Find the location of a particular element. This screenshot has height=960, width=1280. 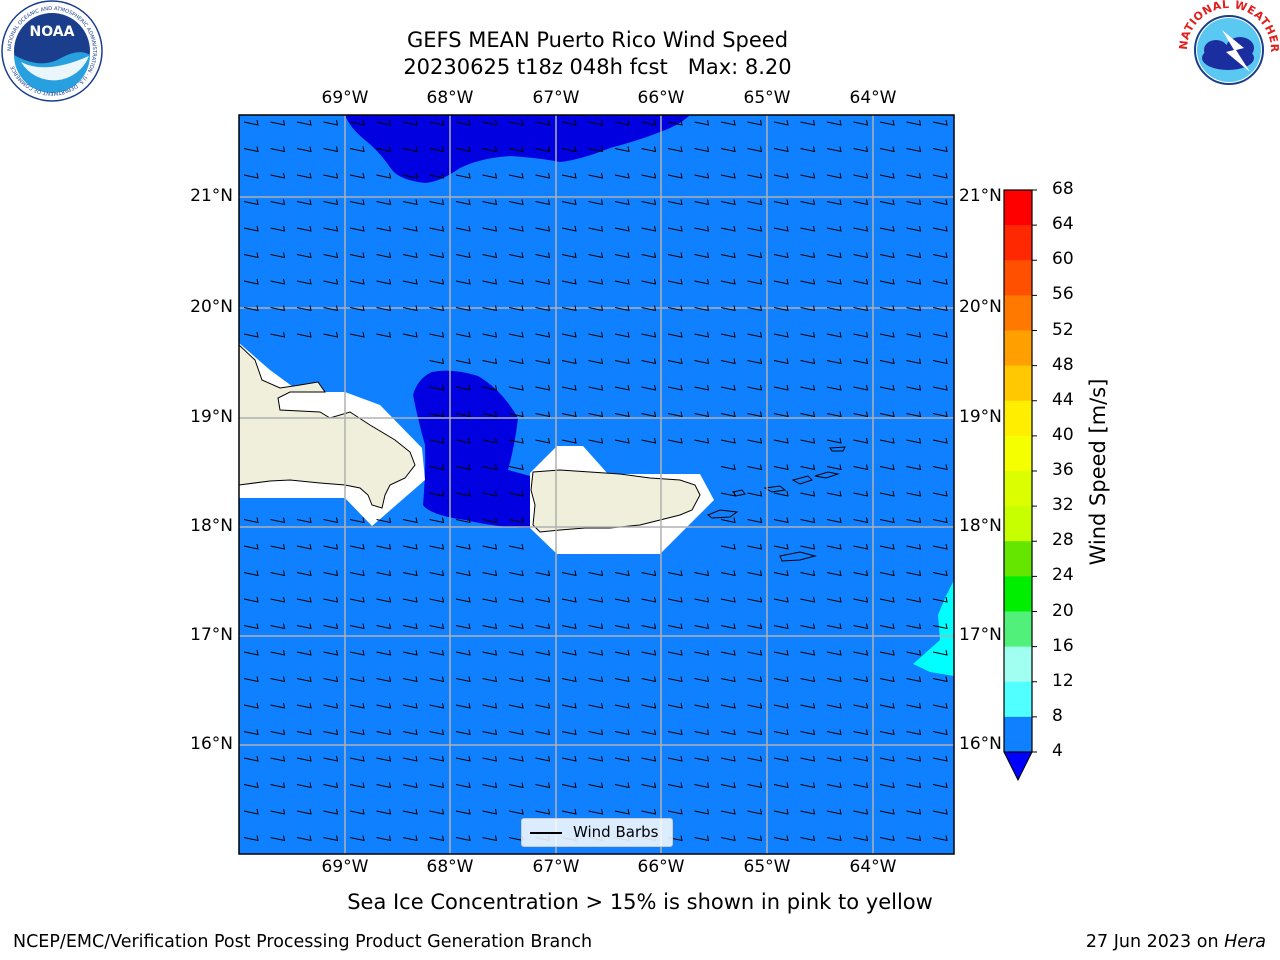

land-puerto-rico is located at coordinates (615, 501).